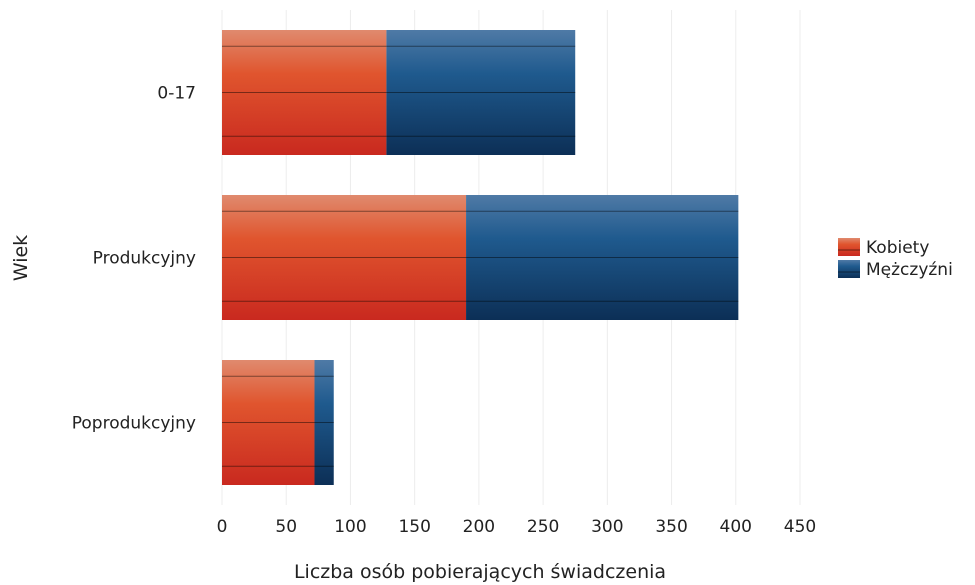 This screenshot has width=975, height=585. I want to click on x-tick-label: 450, so click(800, 527).